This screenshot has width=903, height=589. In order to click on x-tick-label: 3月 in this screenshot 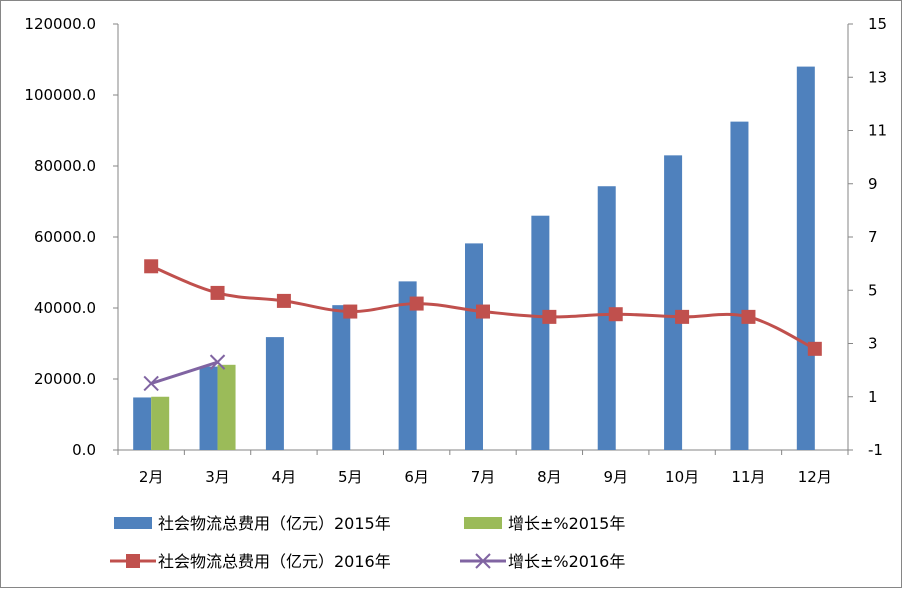, I will do `click(217, 477)`.